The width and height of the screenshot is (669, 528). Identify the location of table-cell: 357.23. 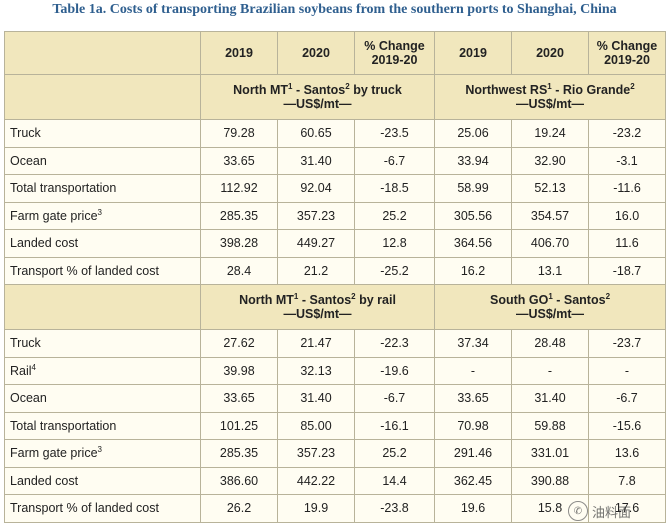
(316, 215).